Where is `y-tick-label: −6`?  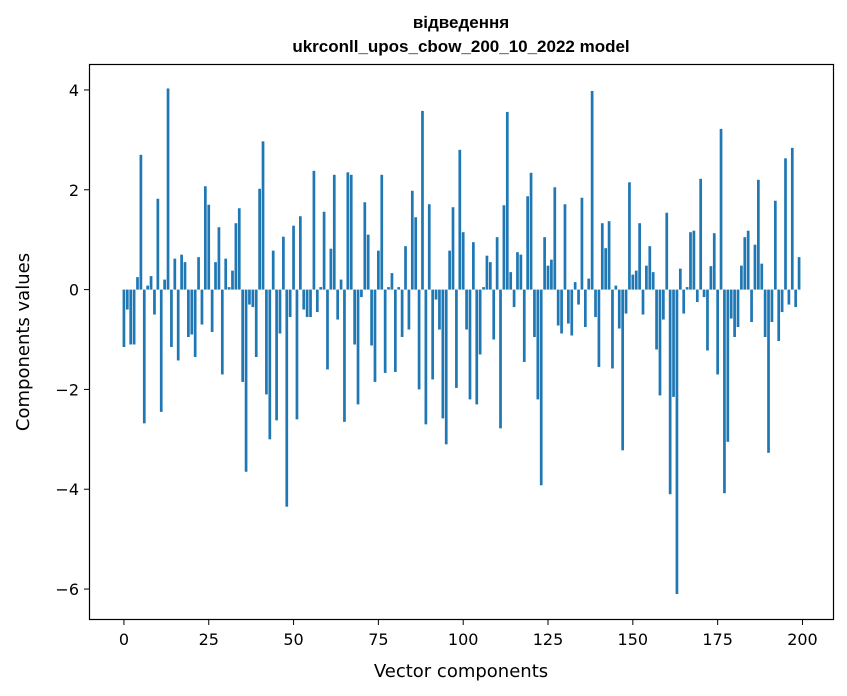 y-tick-label: −6 is located at coordinates (67, 589).